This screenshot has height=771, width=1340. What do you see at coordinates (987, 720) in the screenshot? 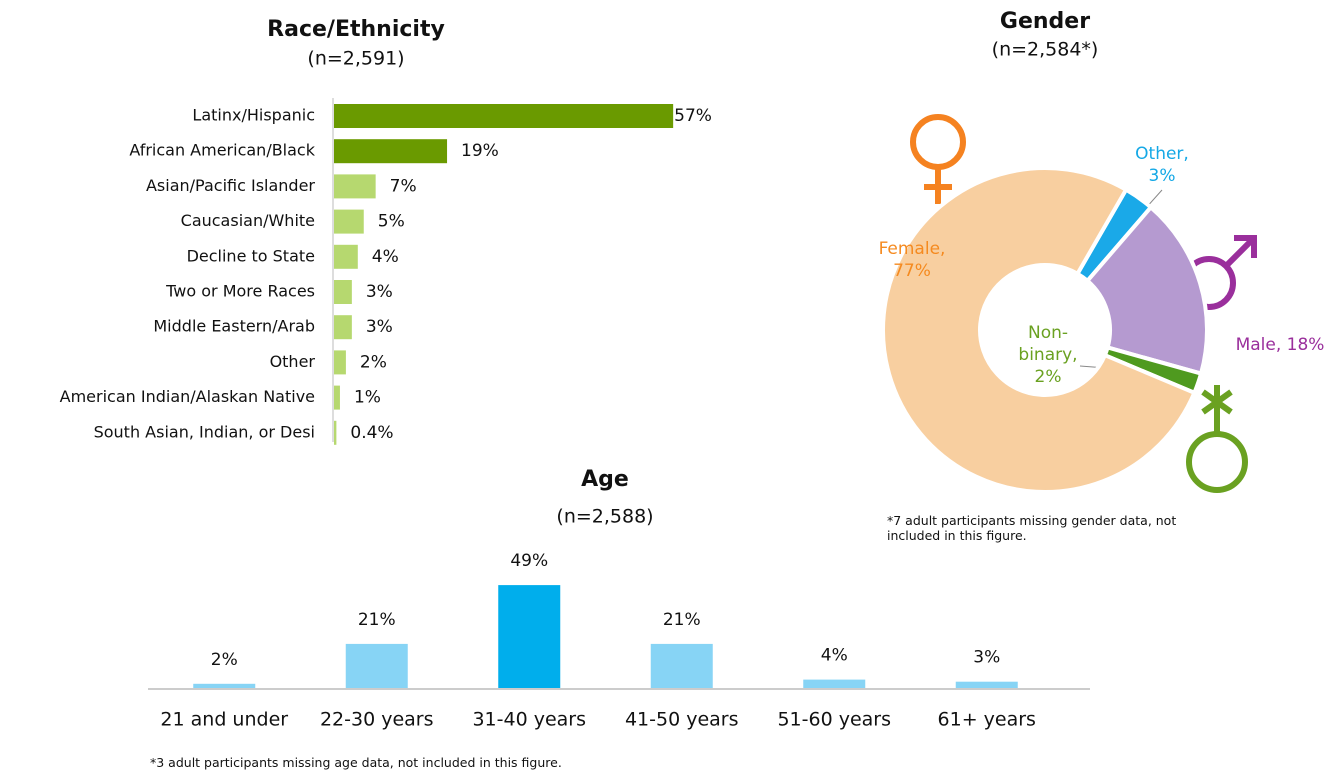
I see `category-label: 61+ years` at bounding box center [987, 720].